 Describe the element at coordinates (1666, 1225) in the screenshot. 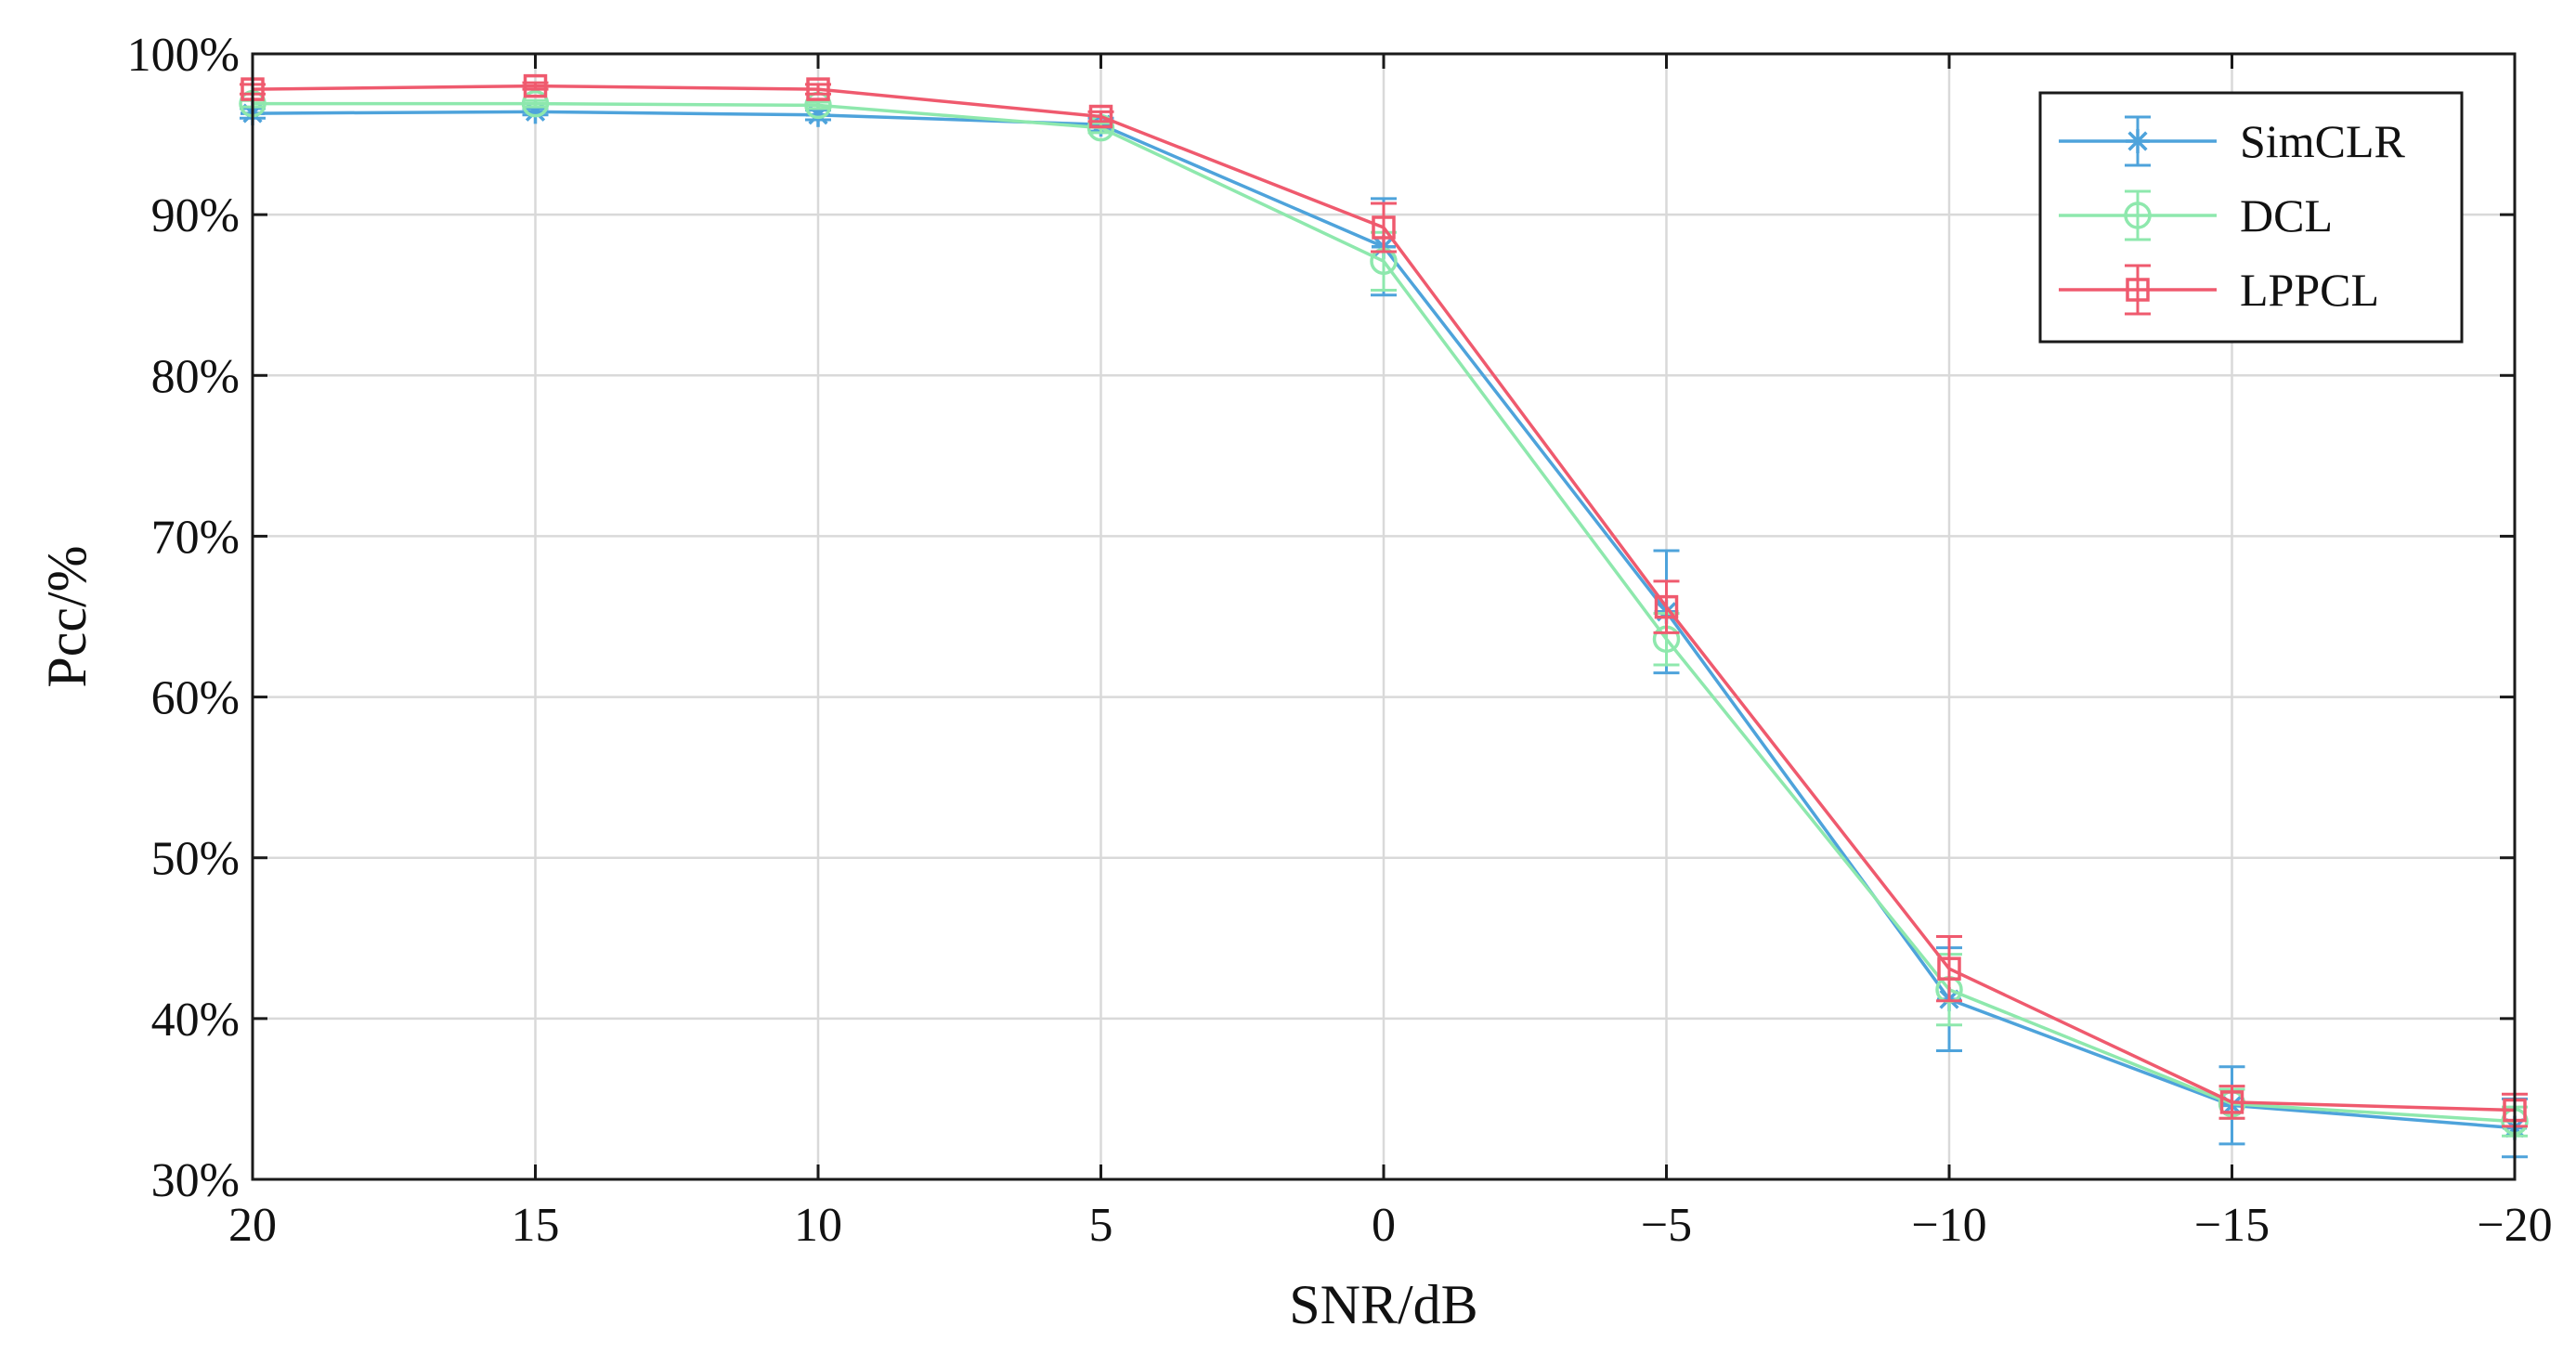

I see `x-tick-label: −5` at that location.